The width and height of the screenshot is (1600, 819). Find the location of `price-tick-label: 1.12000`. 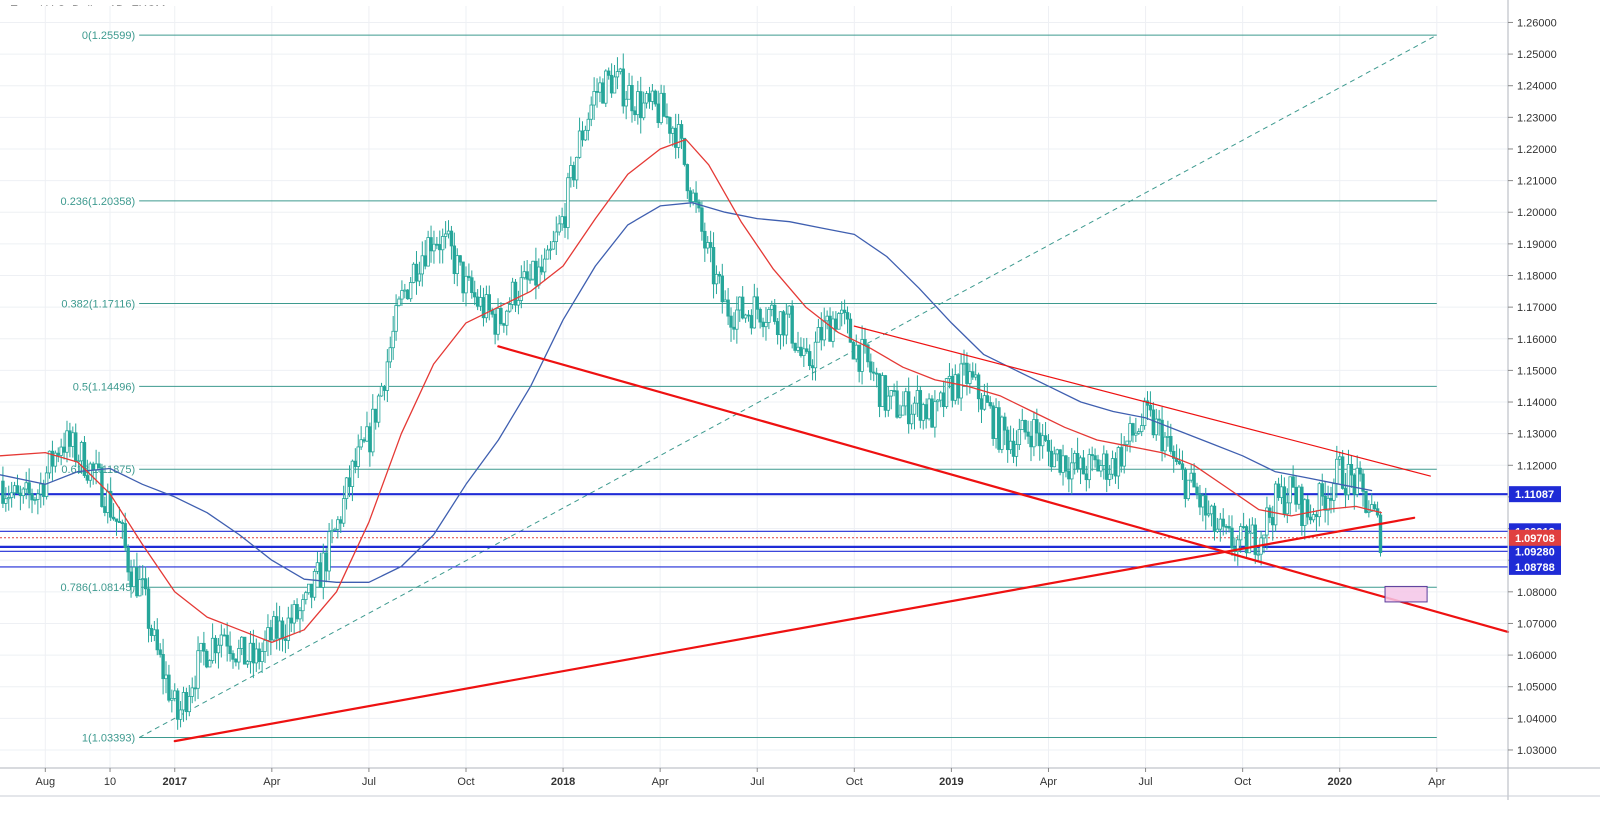

price-tick-label: 1.12000 is located at coordinates (1537, 466).